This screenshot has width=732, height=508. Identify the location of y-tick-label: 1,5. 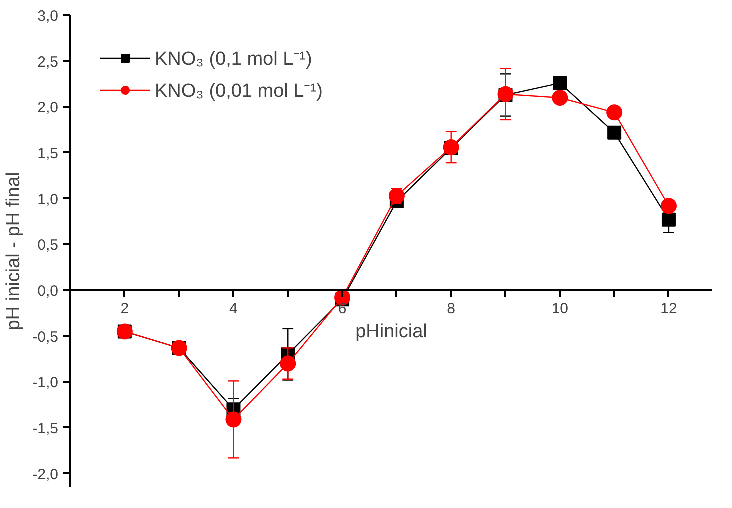
(48, 153).